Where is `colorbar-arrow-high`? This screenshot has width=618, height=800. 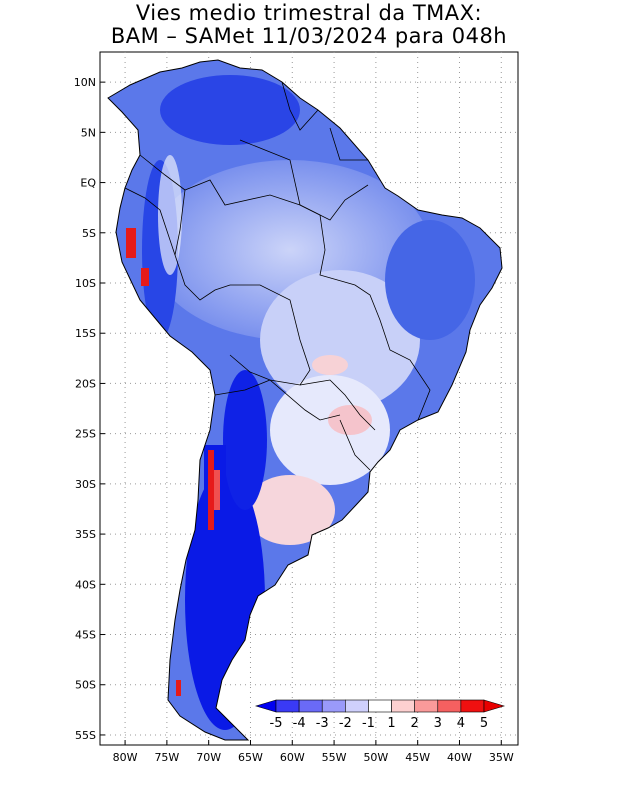
colorbar-arrow-high is located at coordinates (494, 706).